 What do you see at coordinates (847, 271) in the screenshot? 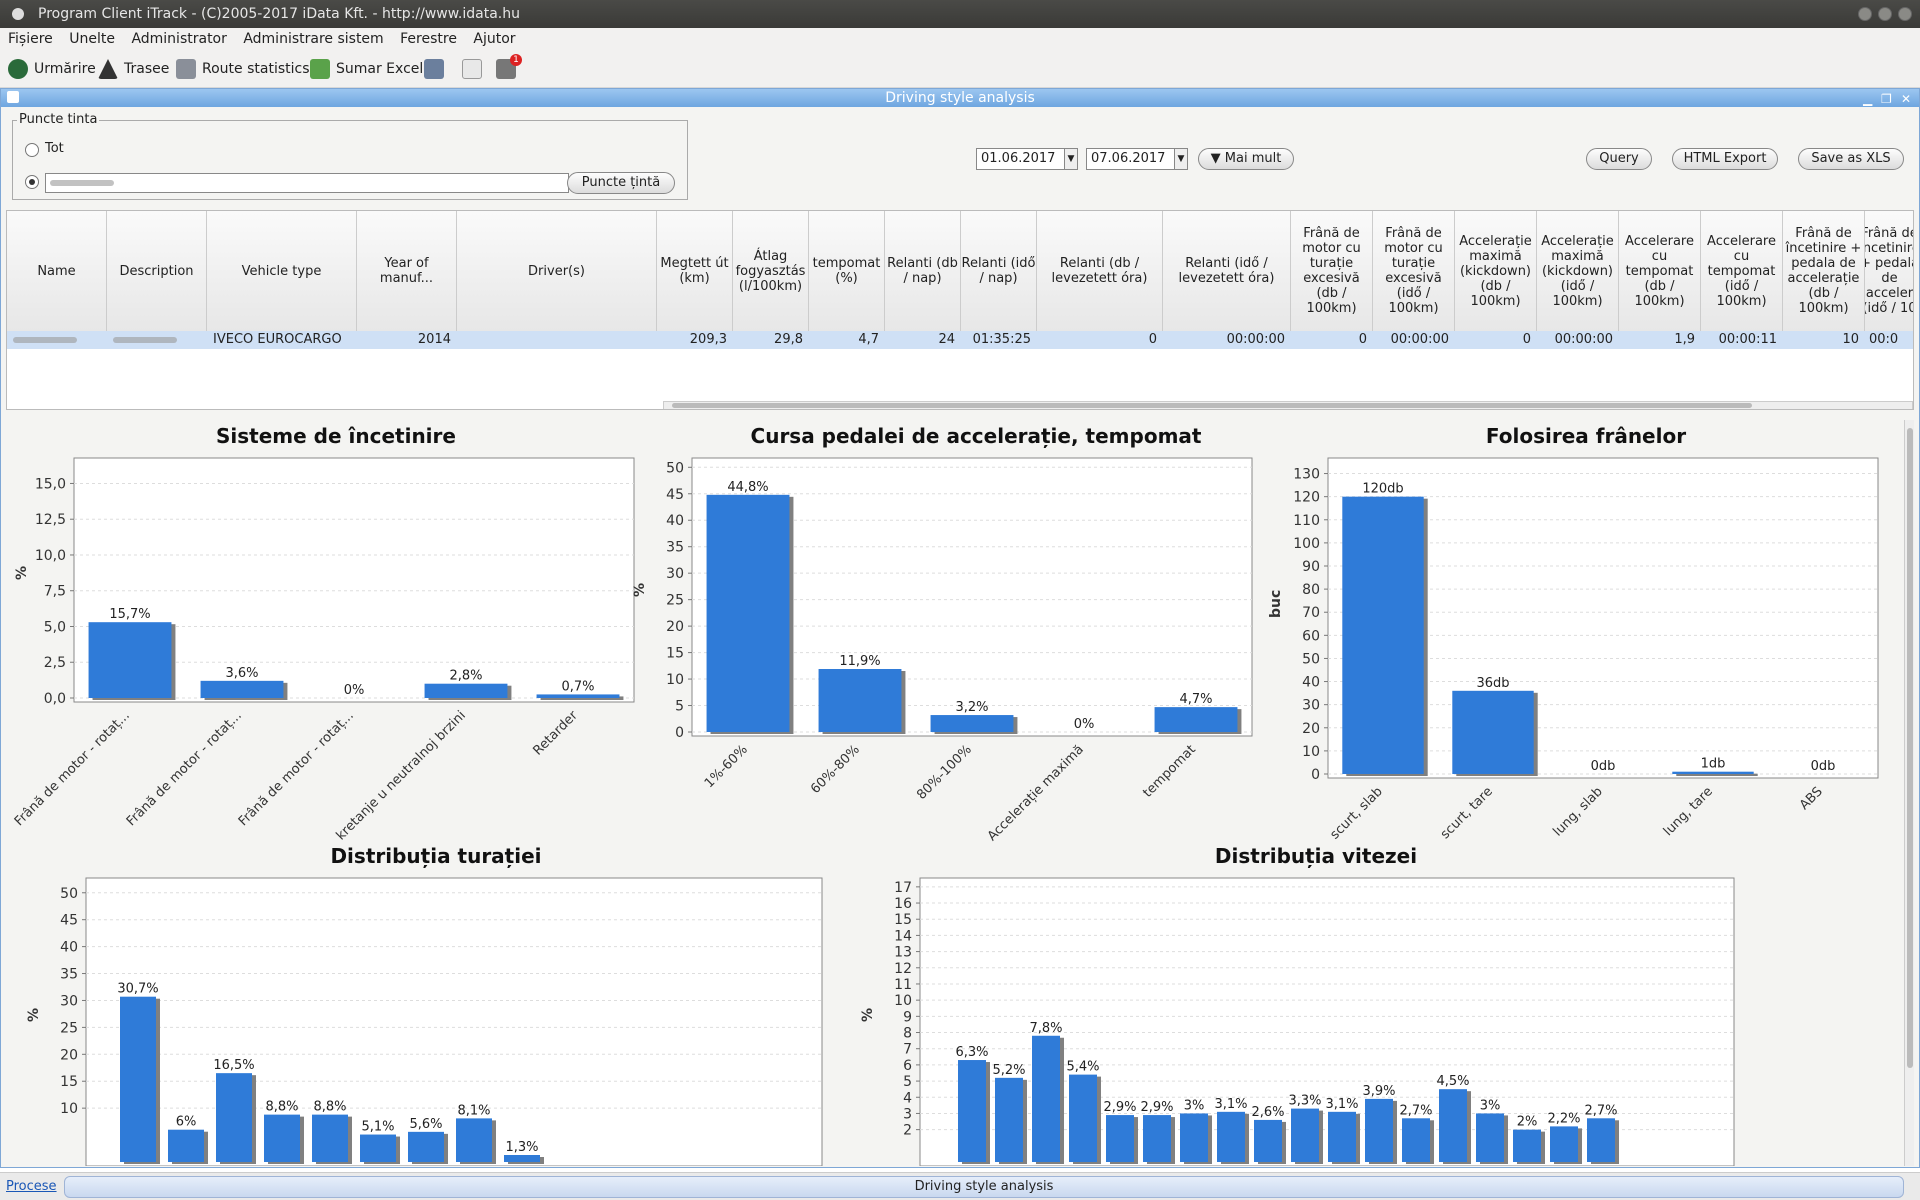
I see `col-header: tempomat (%)` at bounding box center [847, 271].